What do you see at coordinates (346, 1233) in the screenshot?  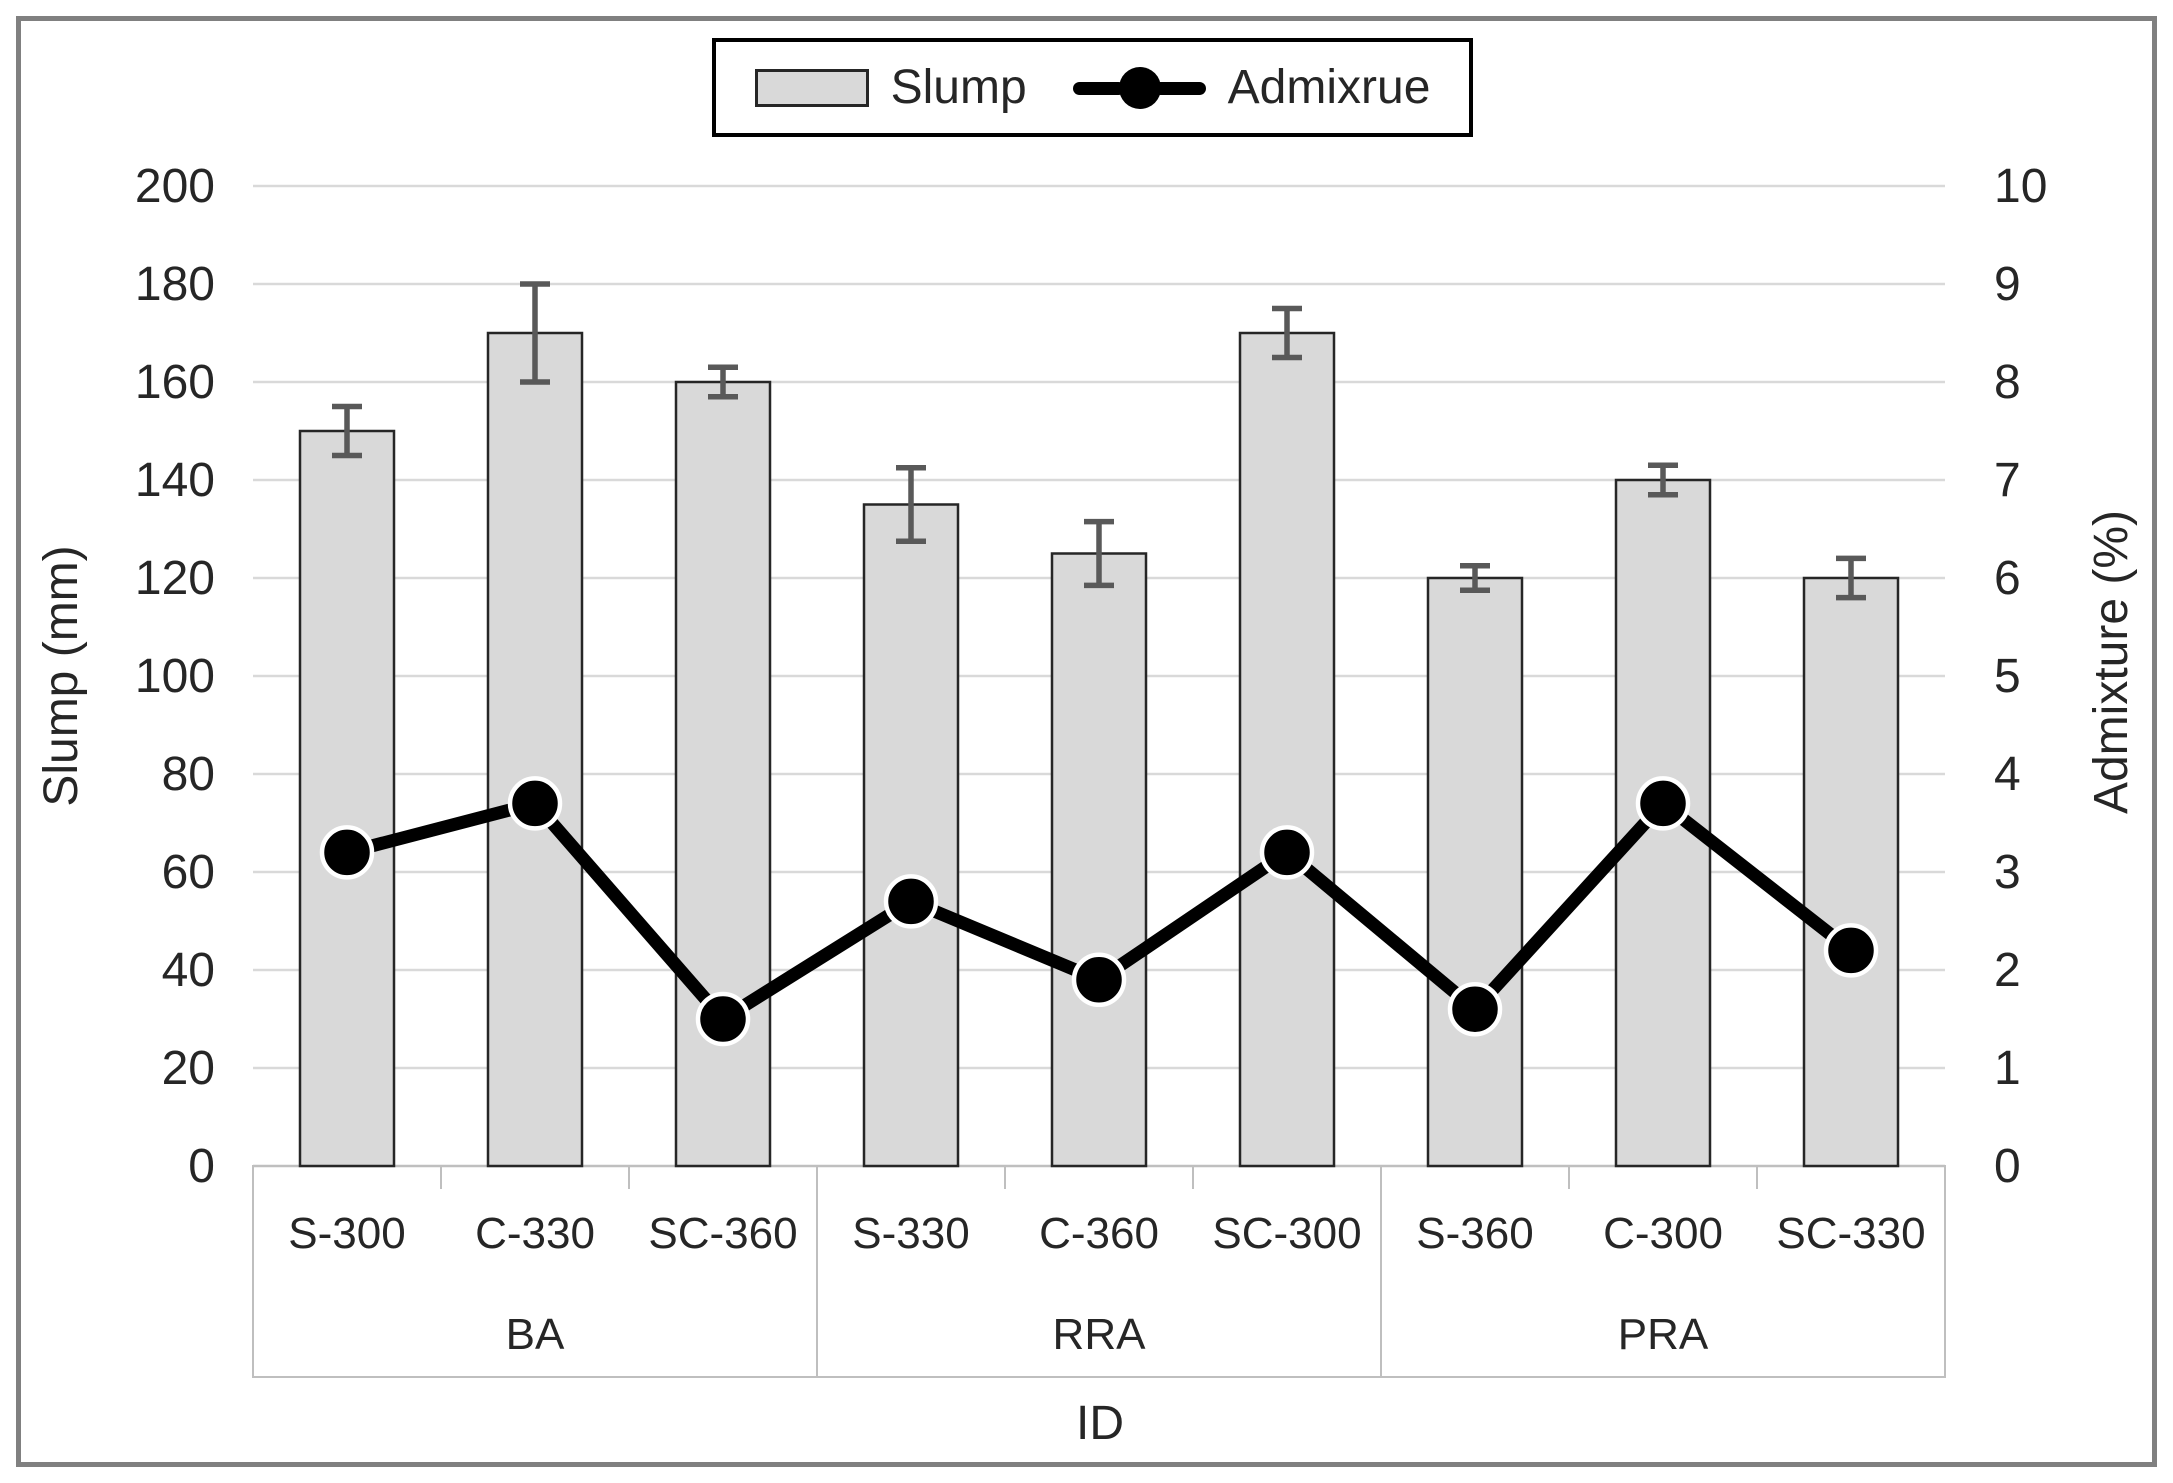 I see `category-label-S-300: S-300` at bounding box center [346, 1233].